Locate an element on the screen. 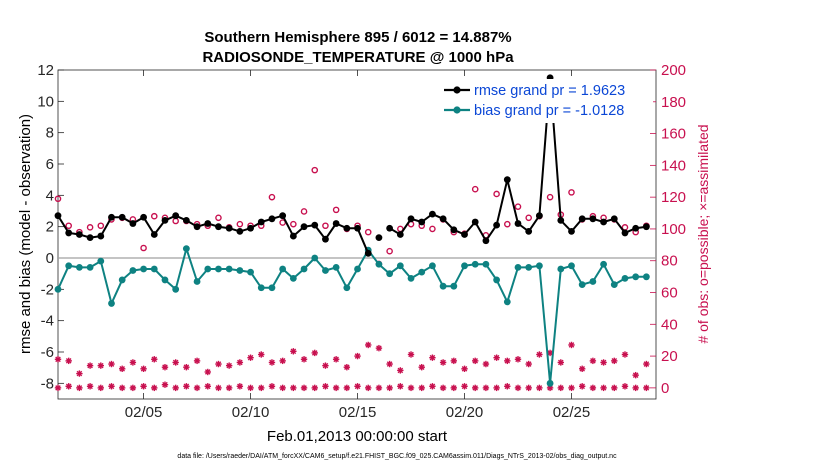 Image resolution: width=830 pixels, height=470 pixels. x-tick-label: 02/10 is located at coordinates (251, 412).